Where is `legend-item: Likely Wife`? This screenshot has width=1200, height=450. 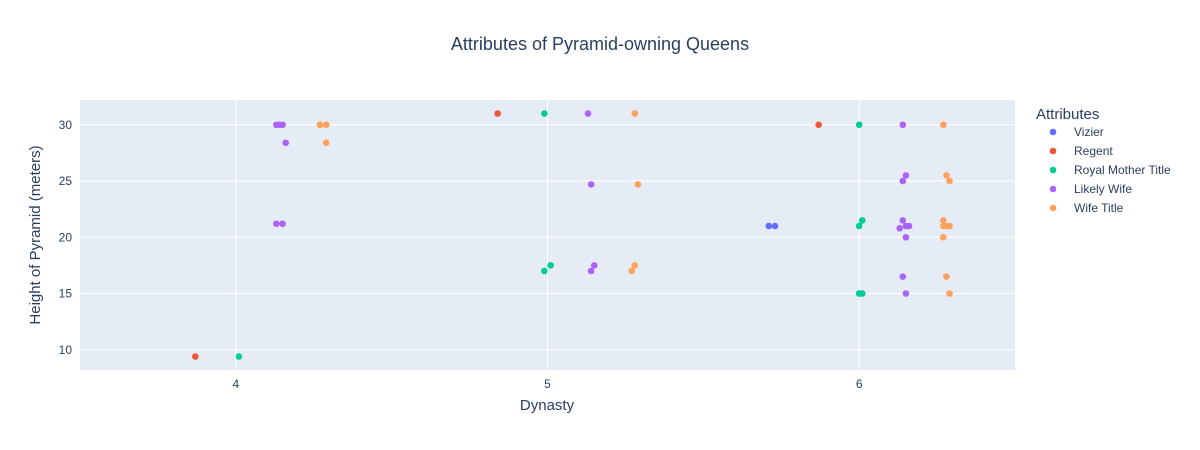 legend-item: Likely Wife is located at coordinates (1090, 189).